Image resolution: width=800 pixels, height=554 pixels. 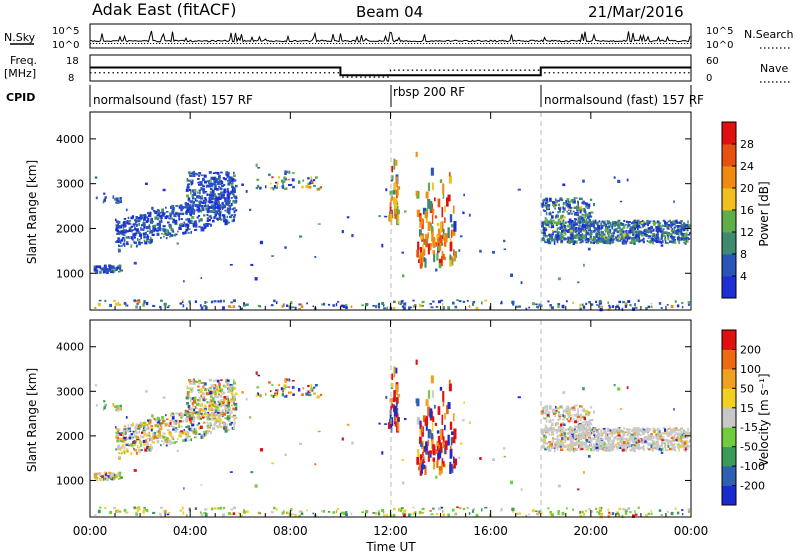 I want to click on velocity-ytick-label: 3000, so click(x=70, y=391).